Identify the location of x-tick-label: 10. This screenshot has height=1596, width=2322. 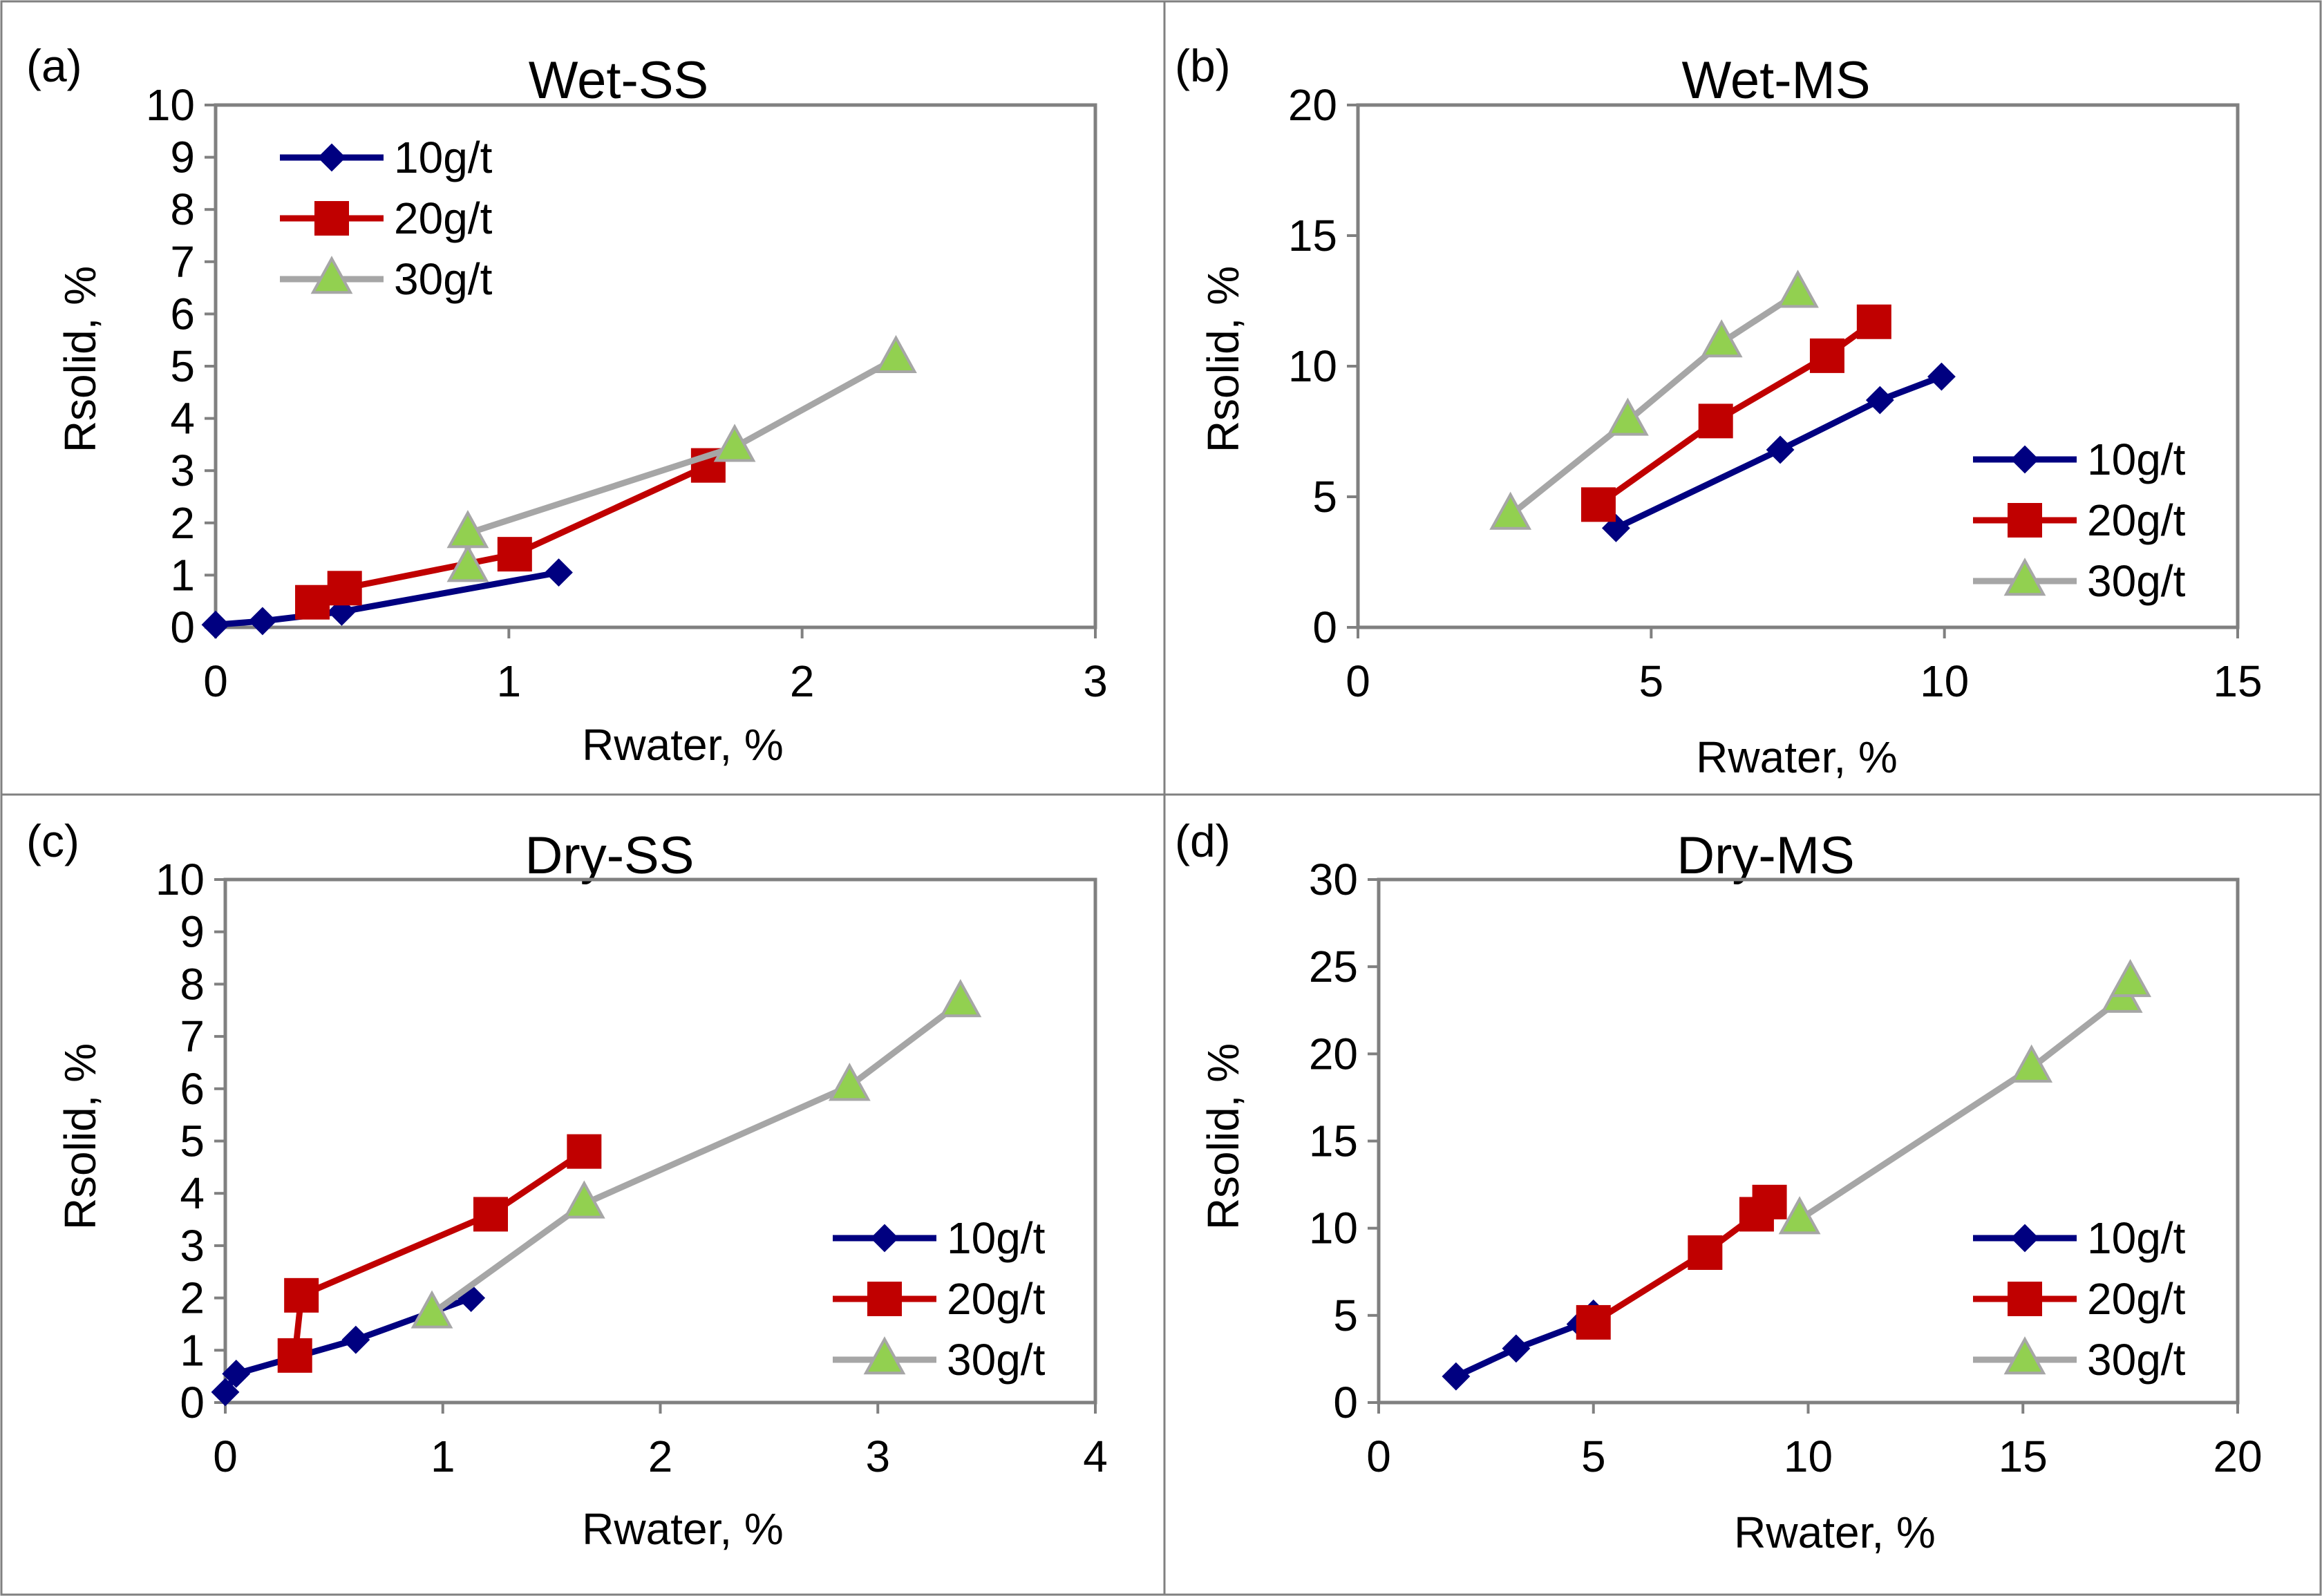
(1809, 1456).